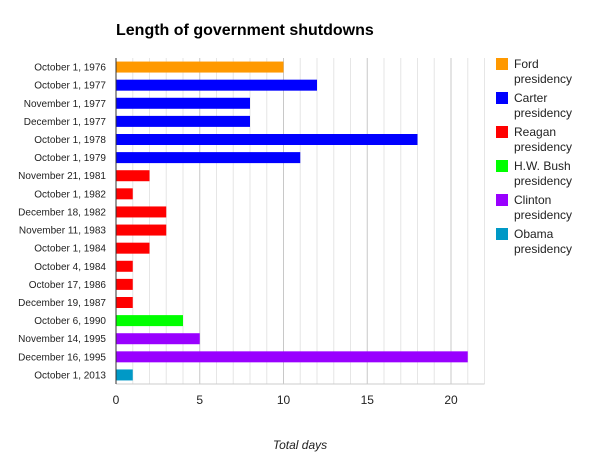  Describe the element at coordinates (70, 140) in the screenshot. I see `category-label: October 1, 1978` at that location.